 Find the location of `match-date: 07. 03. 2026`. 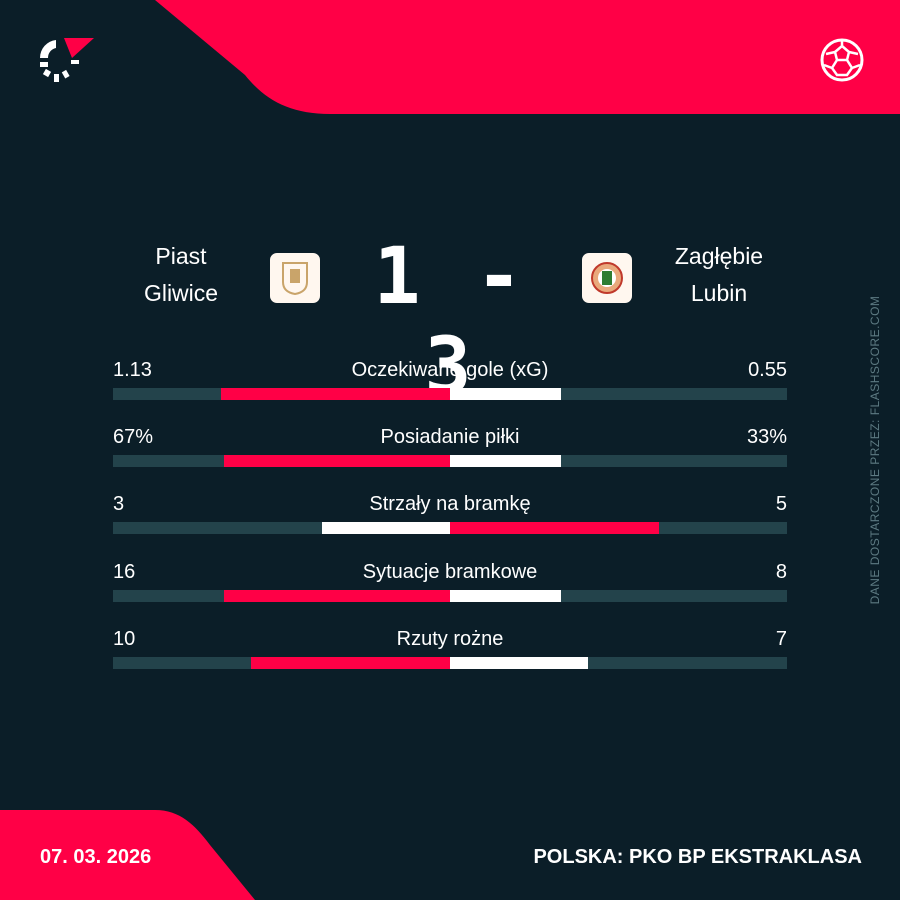

match-date: 07. 03. 2026 is located at coordinates (96, 857).